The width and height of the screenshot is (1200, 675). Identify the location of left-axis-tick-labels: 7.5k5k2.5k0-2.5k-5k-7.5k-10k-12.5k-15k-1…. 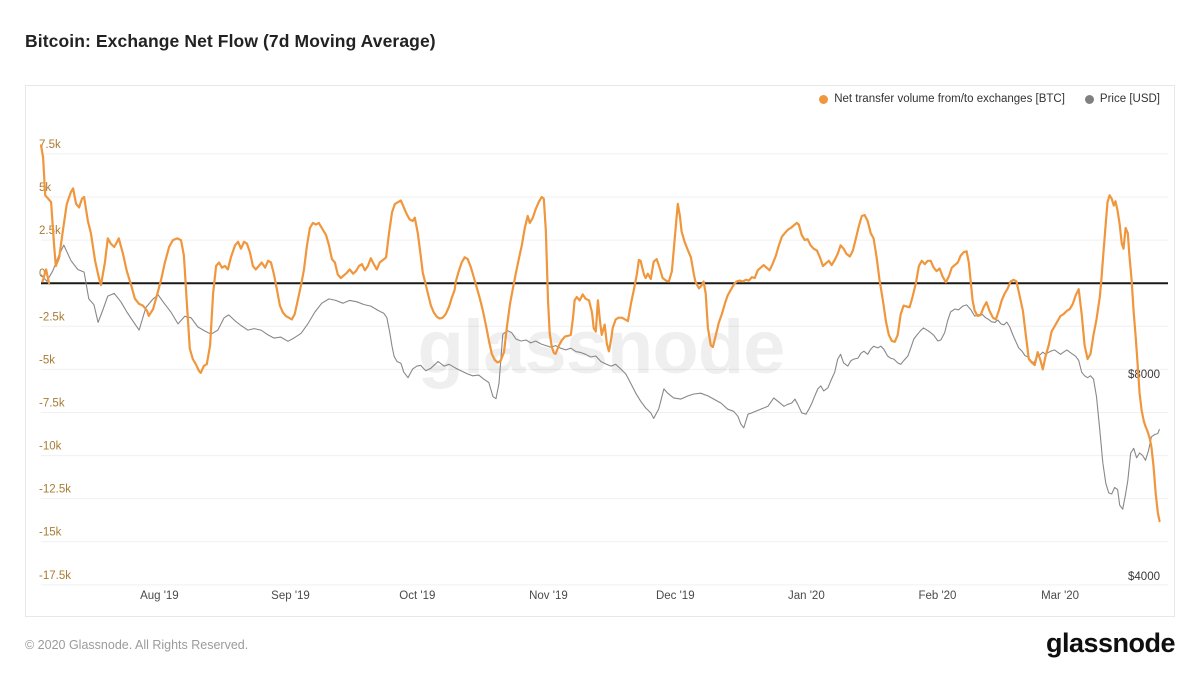
(55, 360).